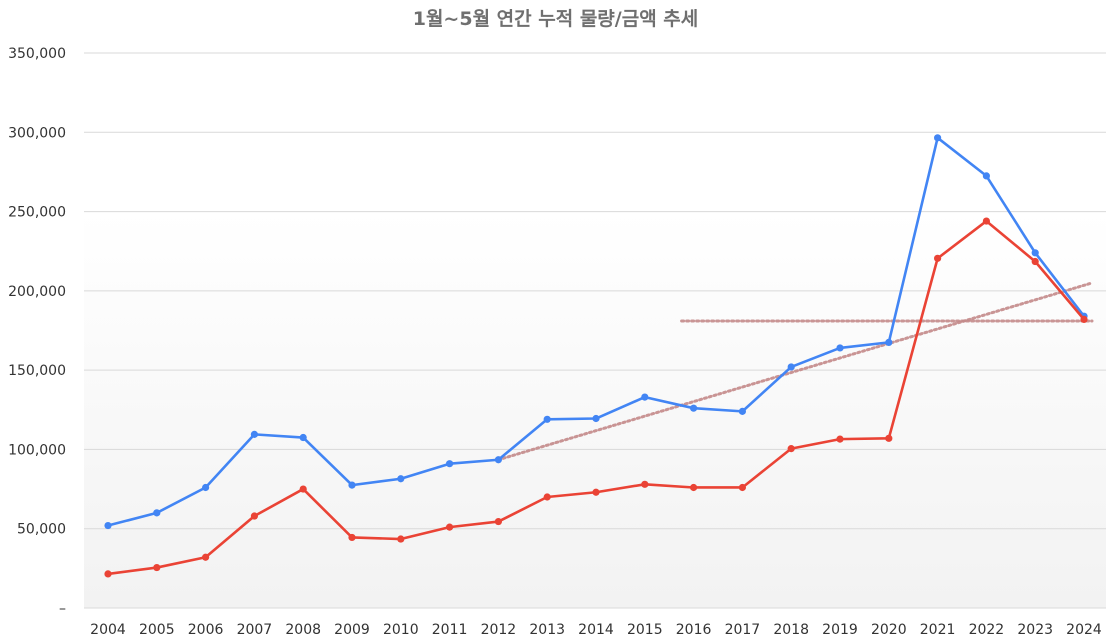 This screenshot has width=1111, height=643. I want to click on chart-title: 1월~5월 연간 누적 물량/금액 추세, so click(555, 19).